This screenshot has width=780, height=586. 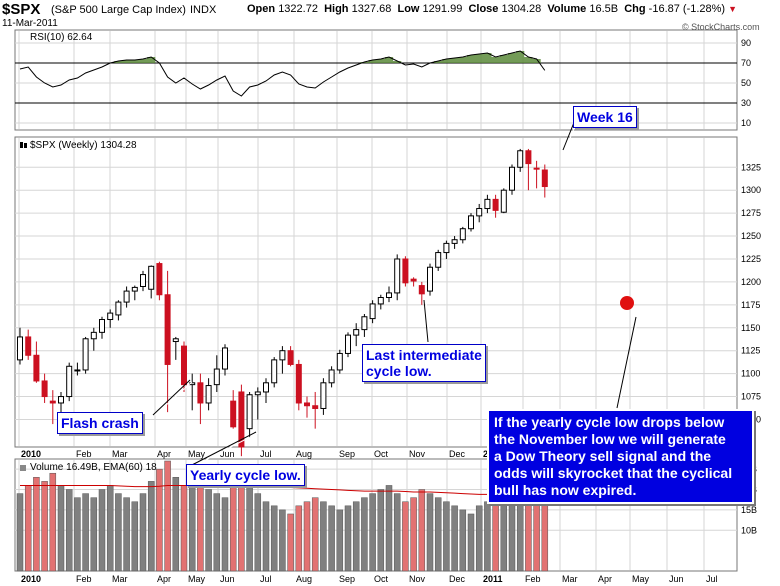 What do you see at coordinates (627, 303) in the screenshot?
I see `forecast-dot` at bounding box center [627, 303].